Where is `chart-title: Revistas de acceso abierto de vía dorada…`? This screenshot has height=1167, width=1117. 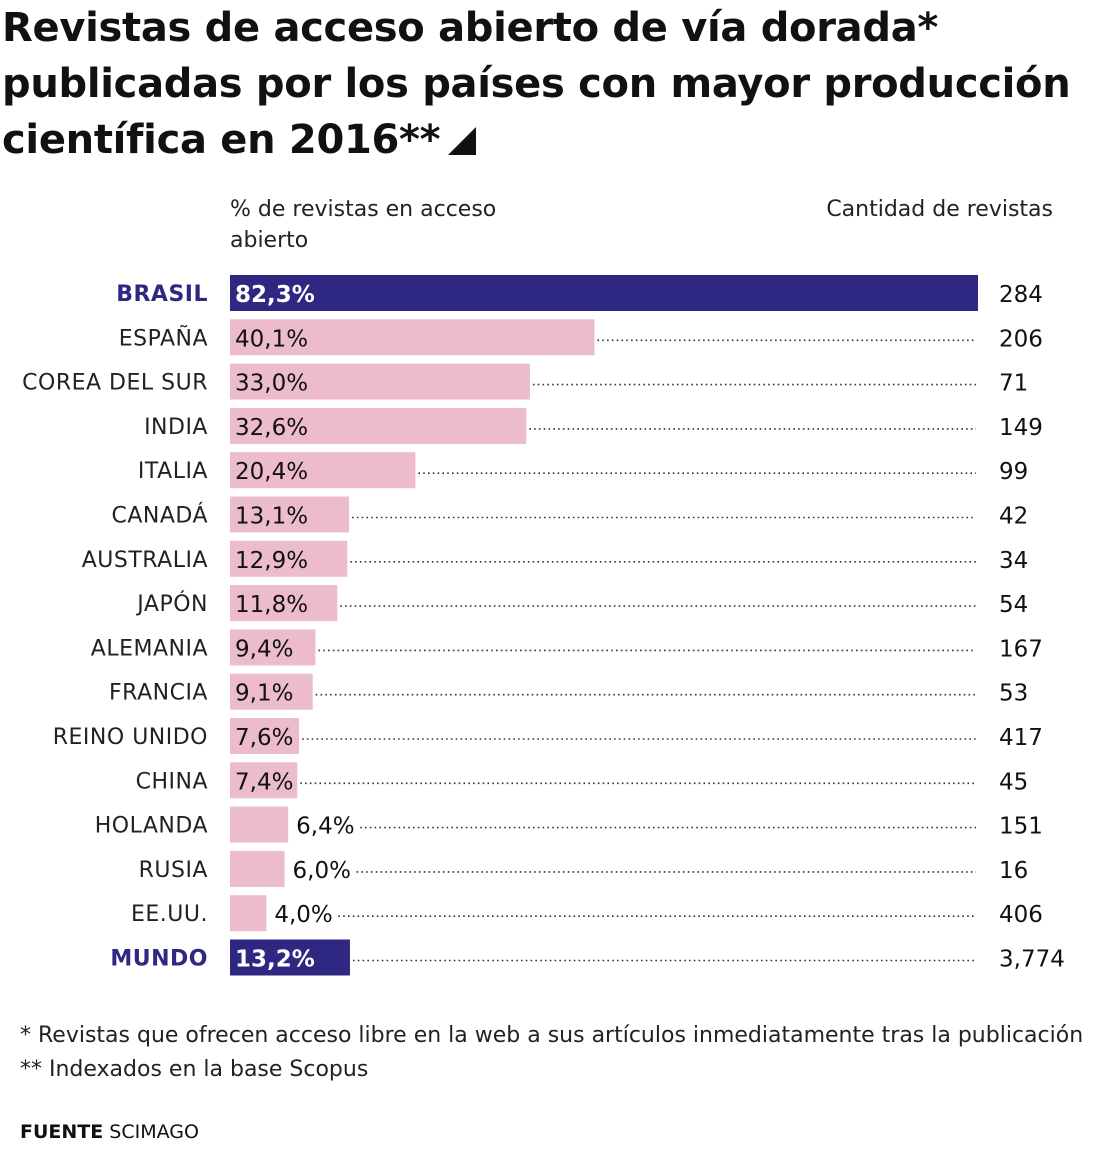
chart-title: Revistas de acceso abierto de vía dorada… is located at coordinates (536, 84).